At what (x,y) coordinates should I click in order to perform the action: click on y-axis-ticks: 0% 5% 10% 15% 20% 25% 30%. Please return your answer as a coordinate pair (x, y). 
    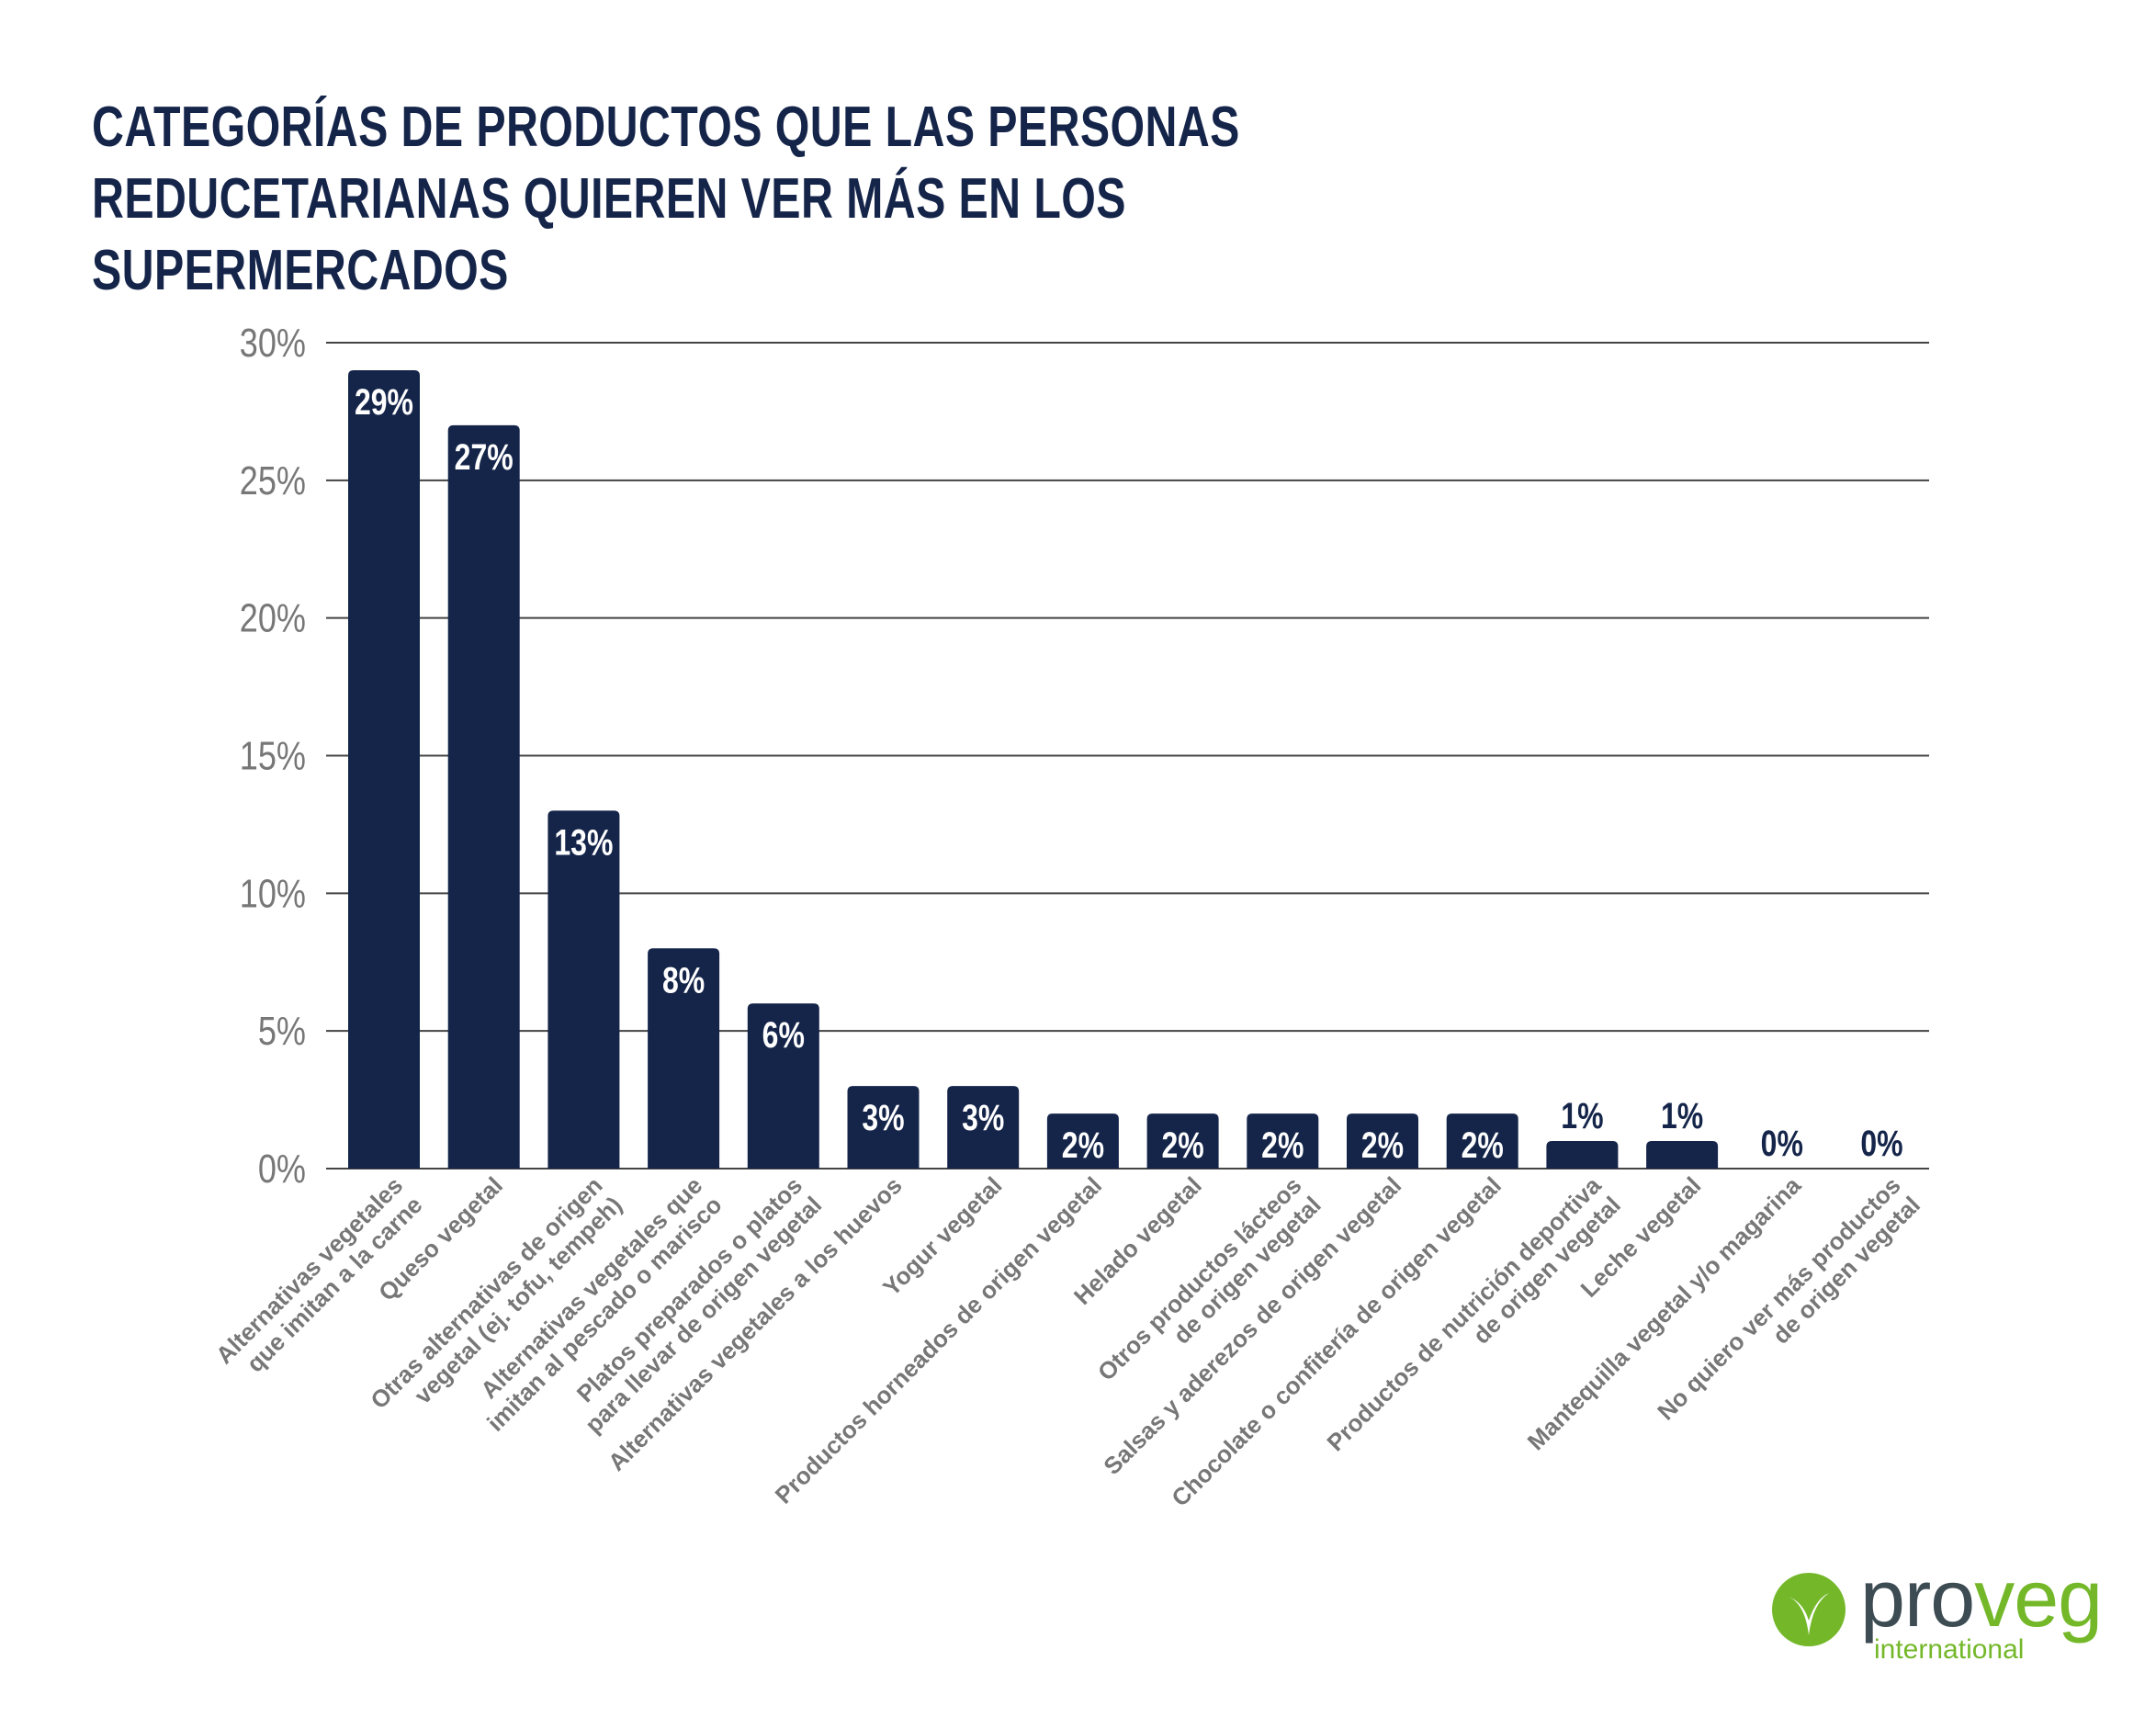
    Looking at the image, I should click on (273, 756).